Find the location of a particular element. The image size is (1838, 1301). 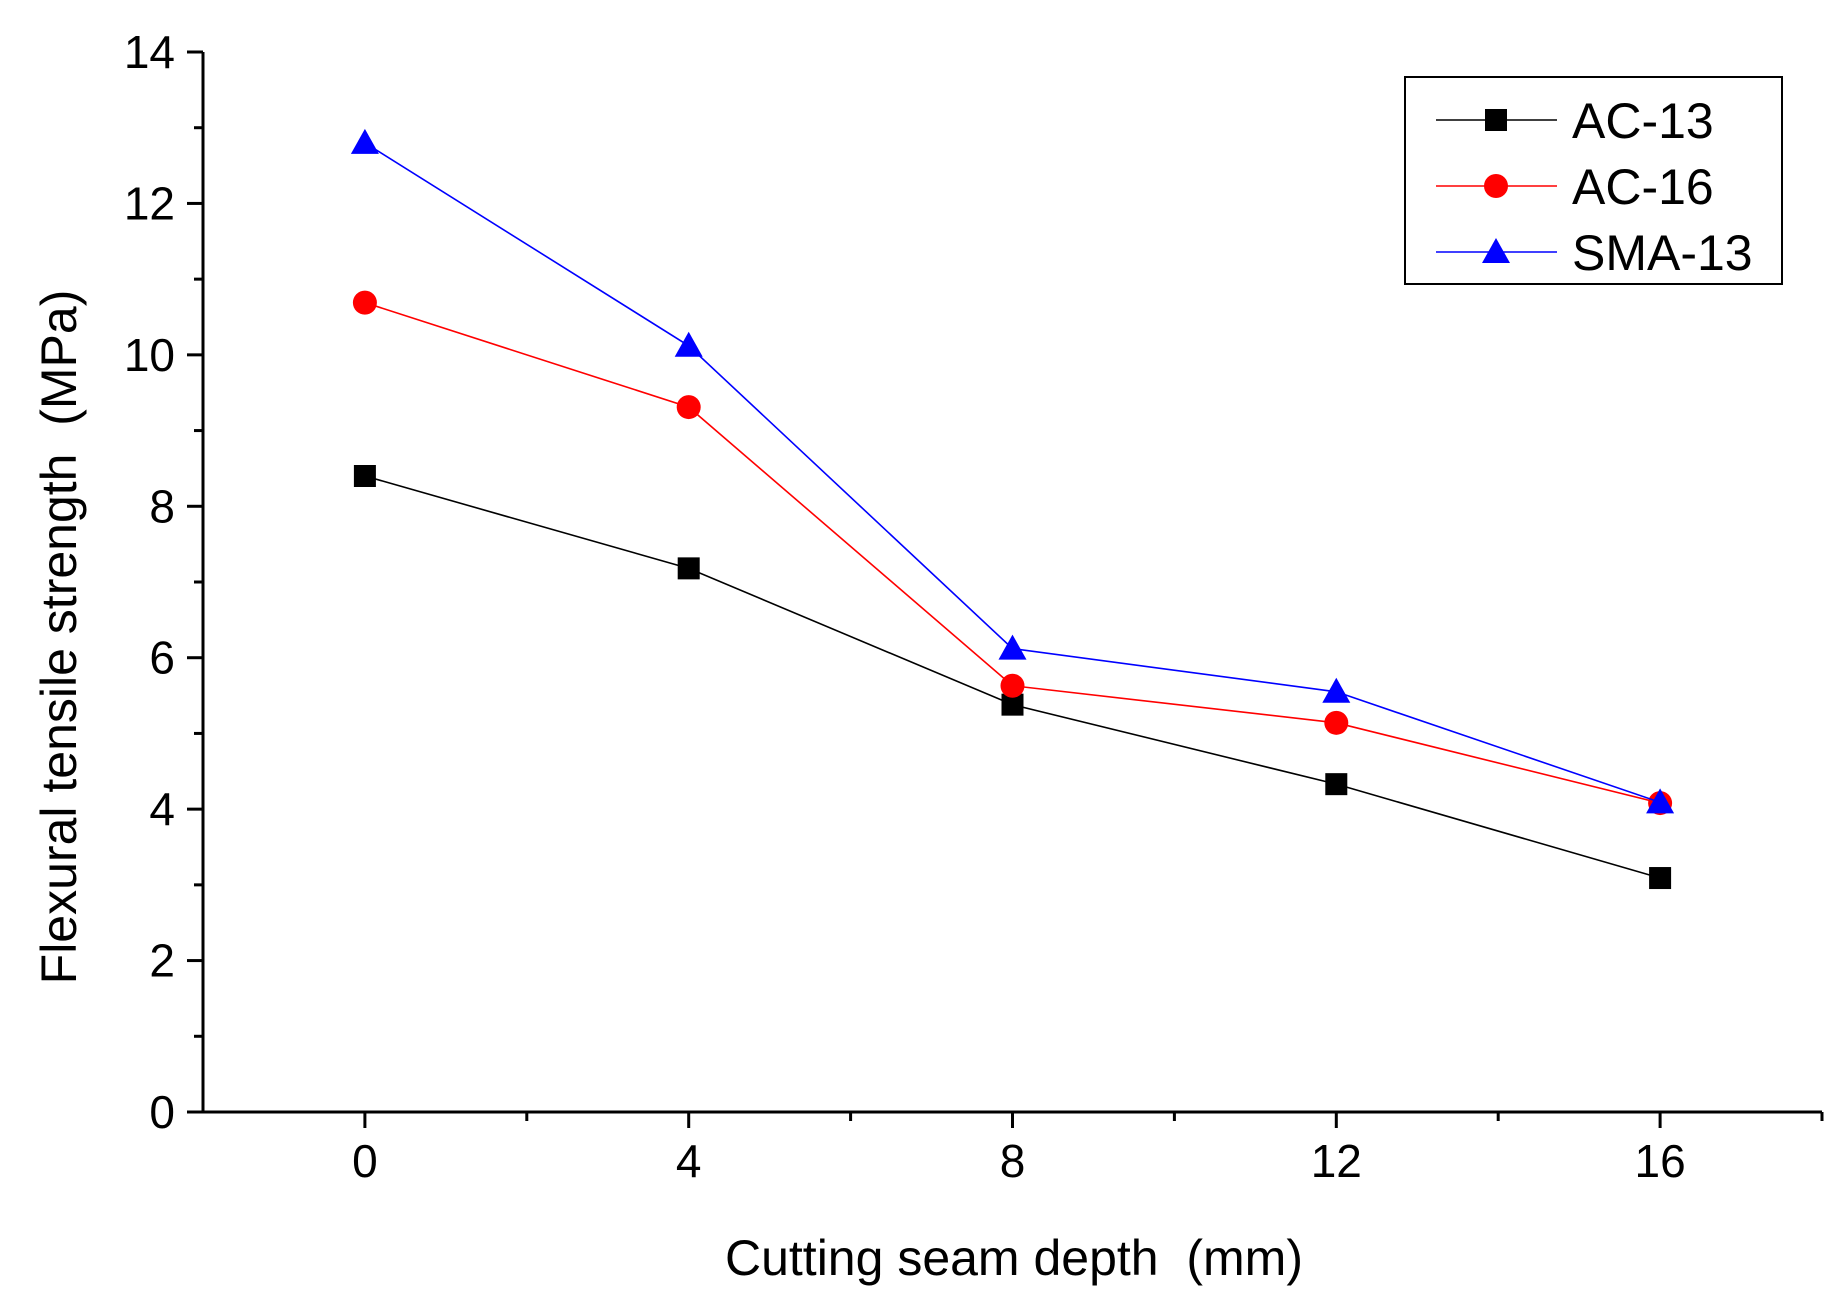

y-tick-label: 12 is located at coordinates (149, 203).